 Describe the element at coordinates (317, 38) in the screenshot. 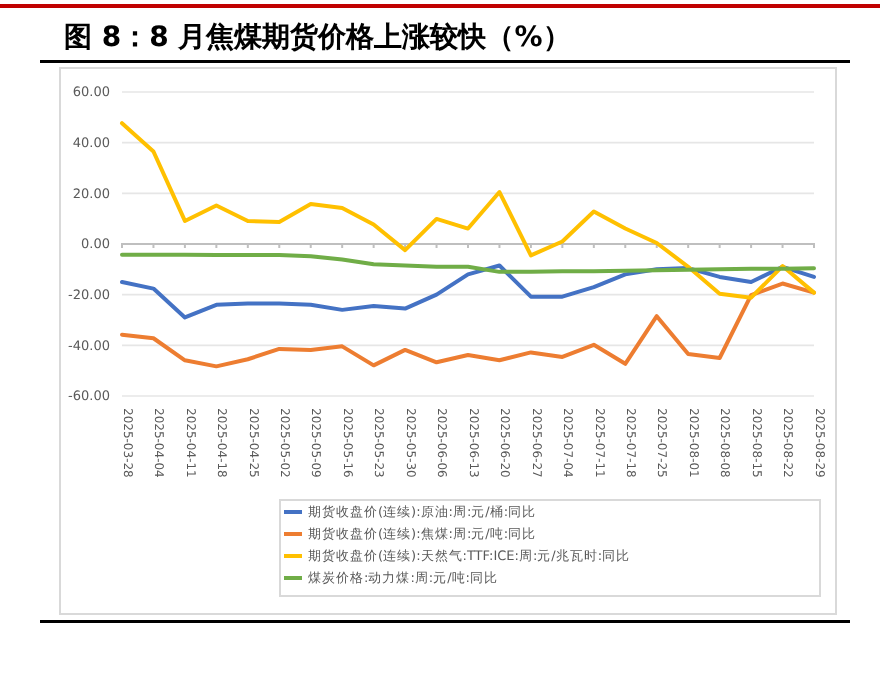

I see `chart-title: 图 8：8 月焦煤期货价格上涨较快（%）` at that location.